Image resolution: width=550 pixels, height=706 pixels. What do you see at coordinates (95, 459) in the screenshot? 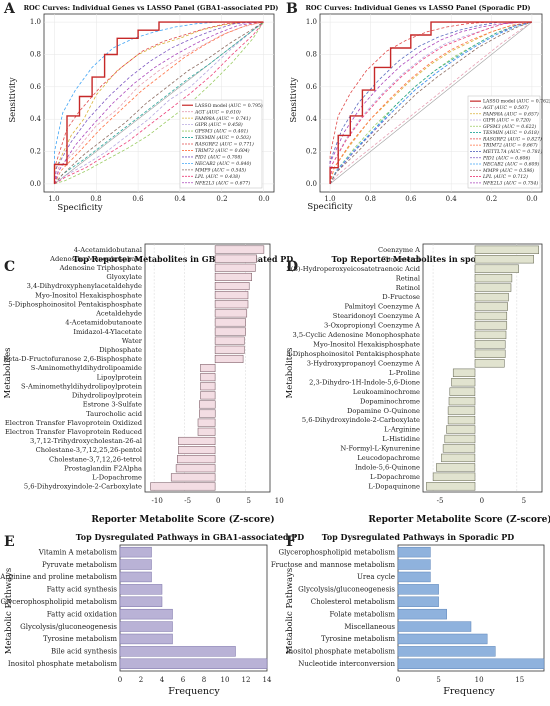
I see `panel-c-category-label: Cholestane-3,7,12,26-tetrol` at bounding box center [95, 459].